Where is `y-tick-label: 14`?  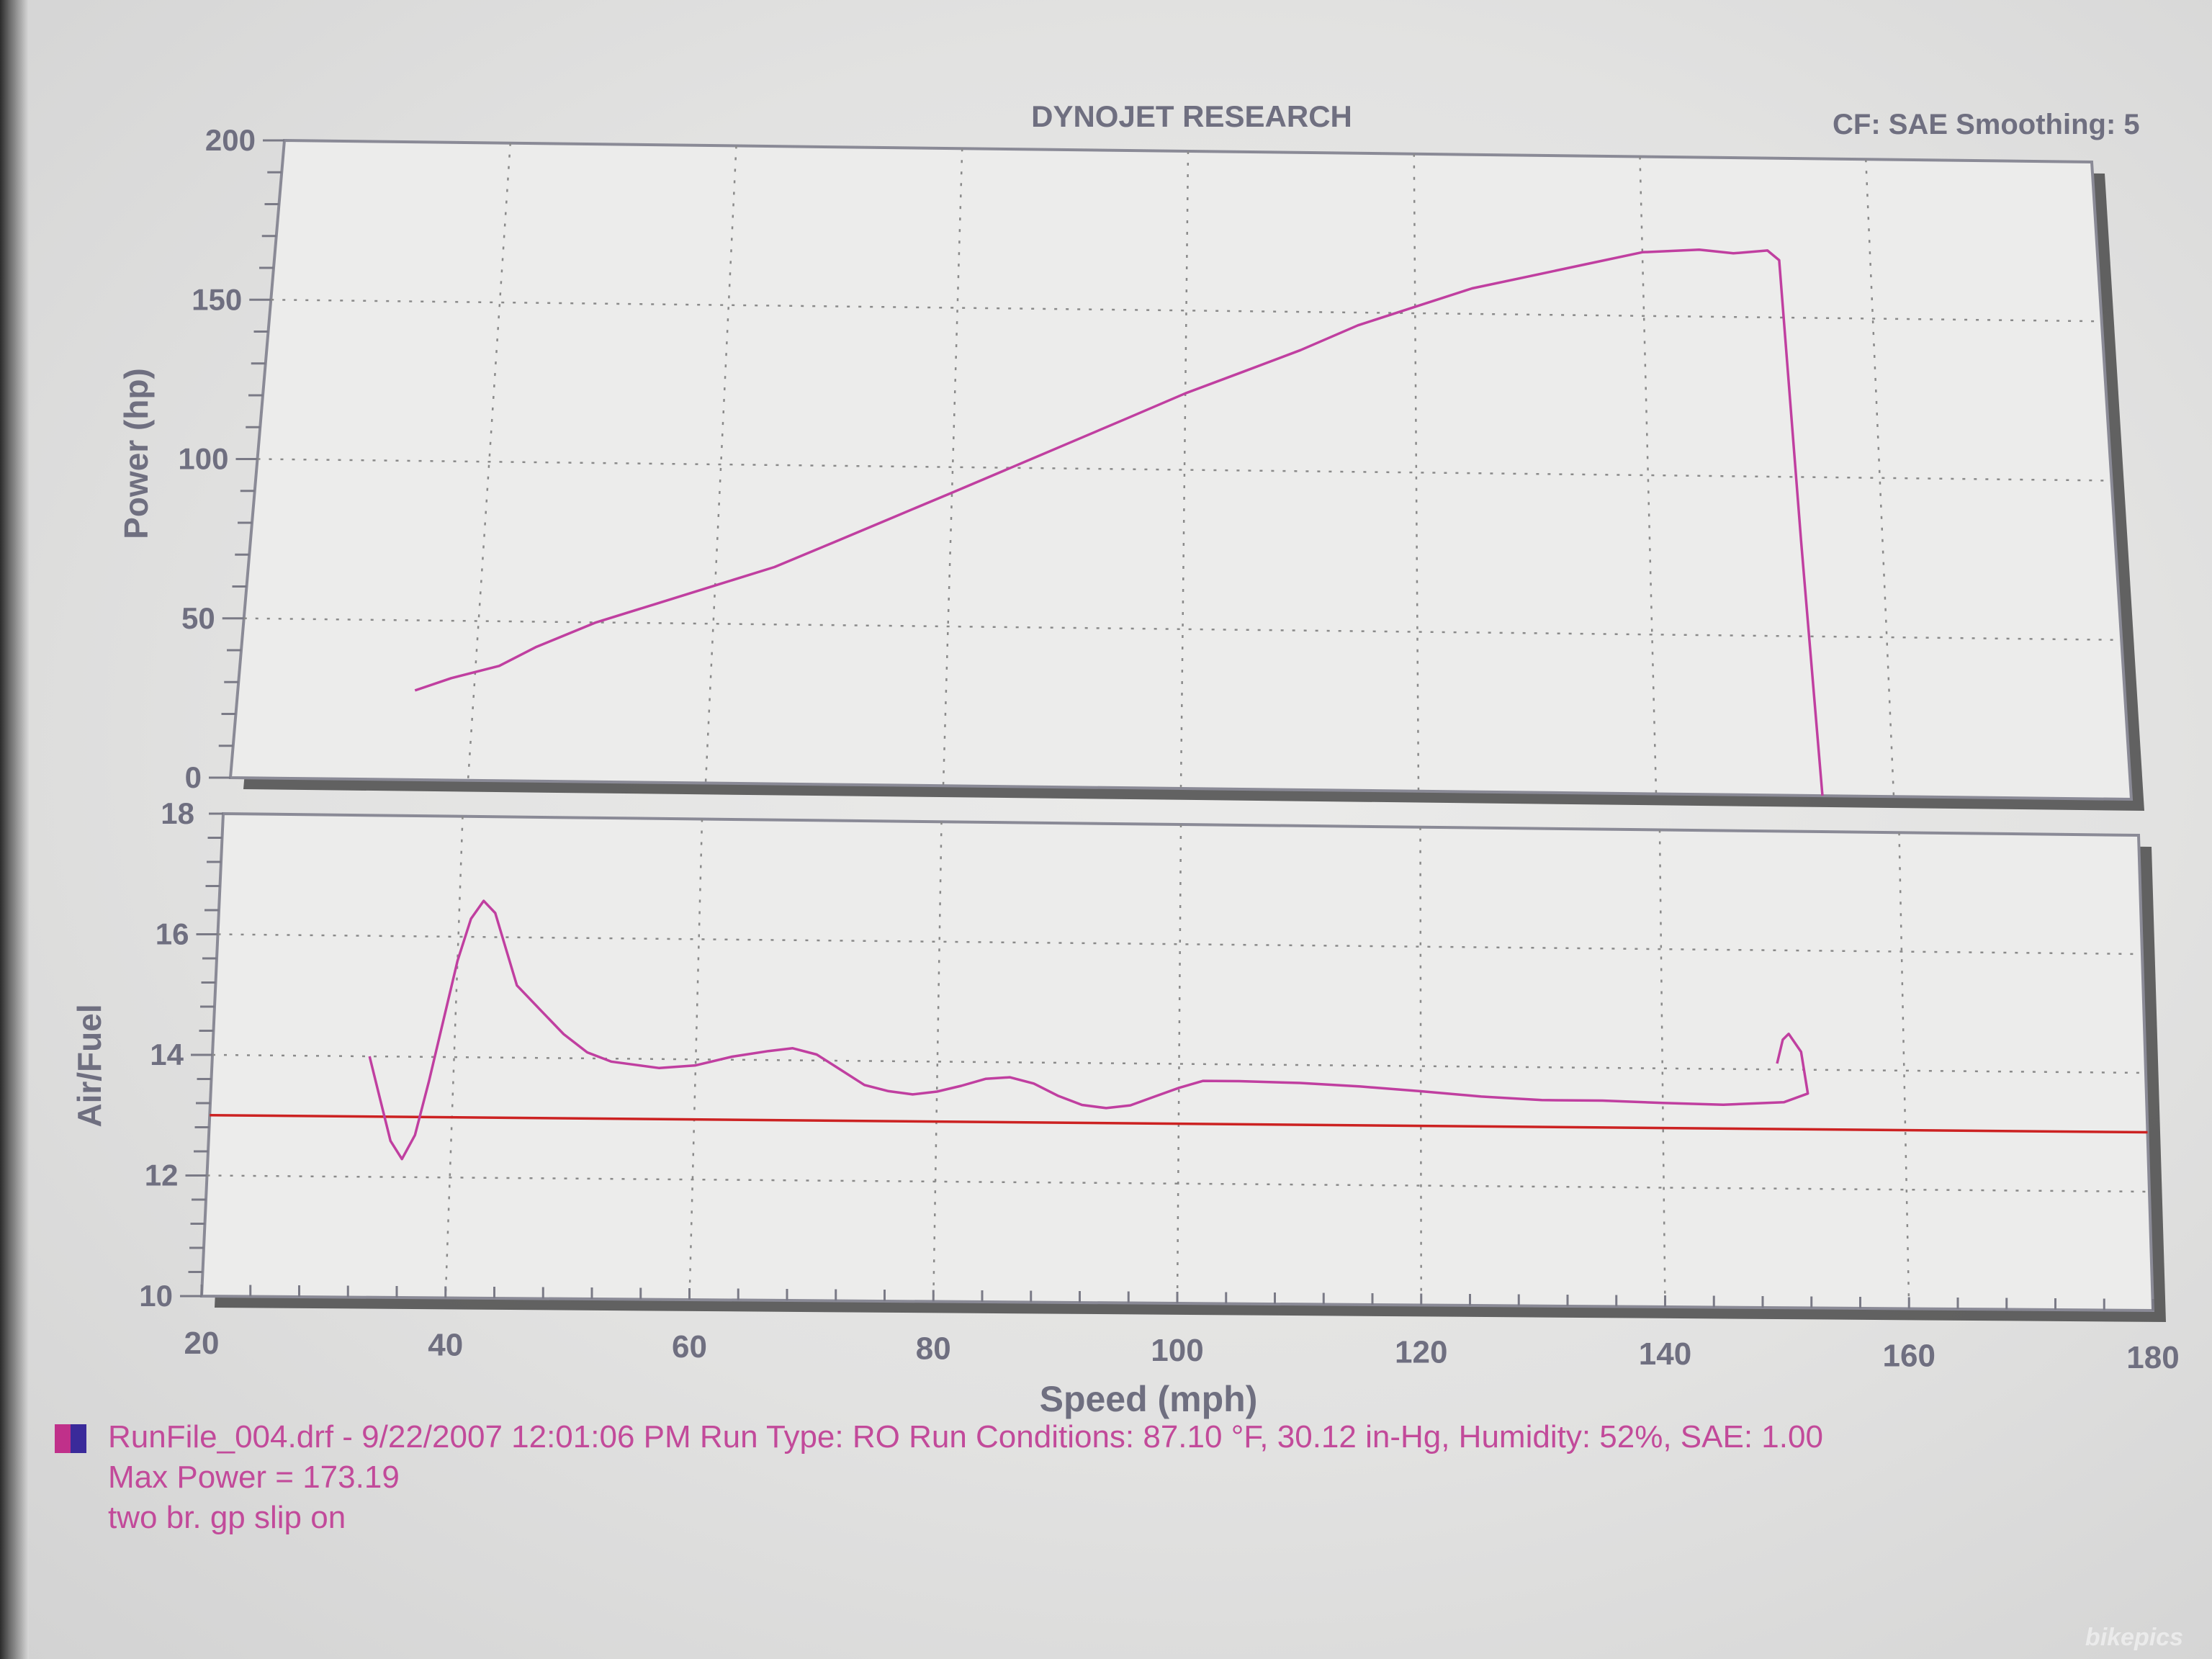 y-tick-label: 14 is located at coordinates (167, 1054).